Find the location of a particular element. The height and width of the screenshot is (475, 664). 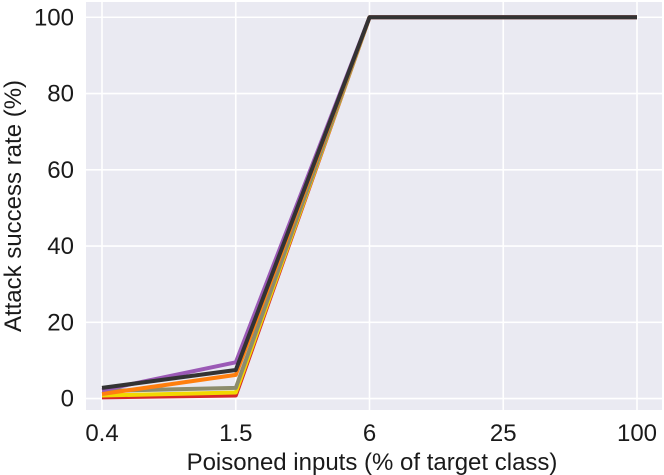

x-tick-label: 6 is located at coordinates (369, 433).